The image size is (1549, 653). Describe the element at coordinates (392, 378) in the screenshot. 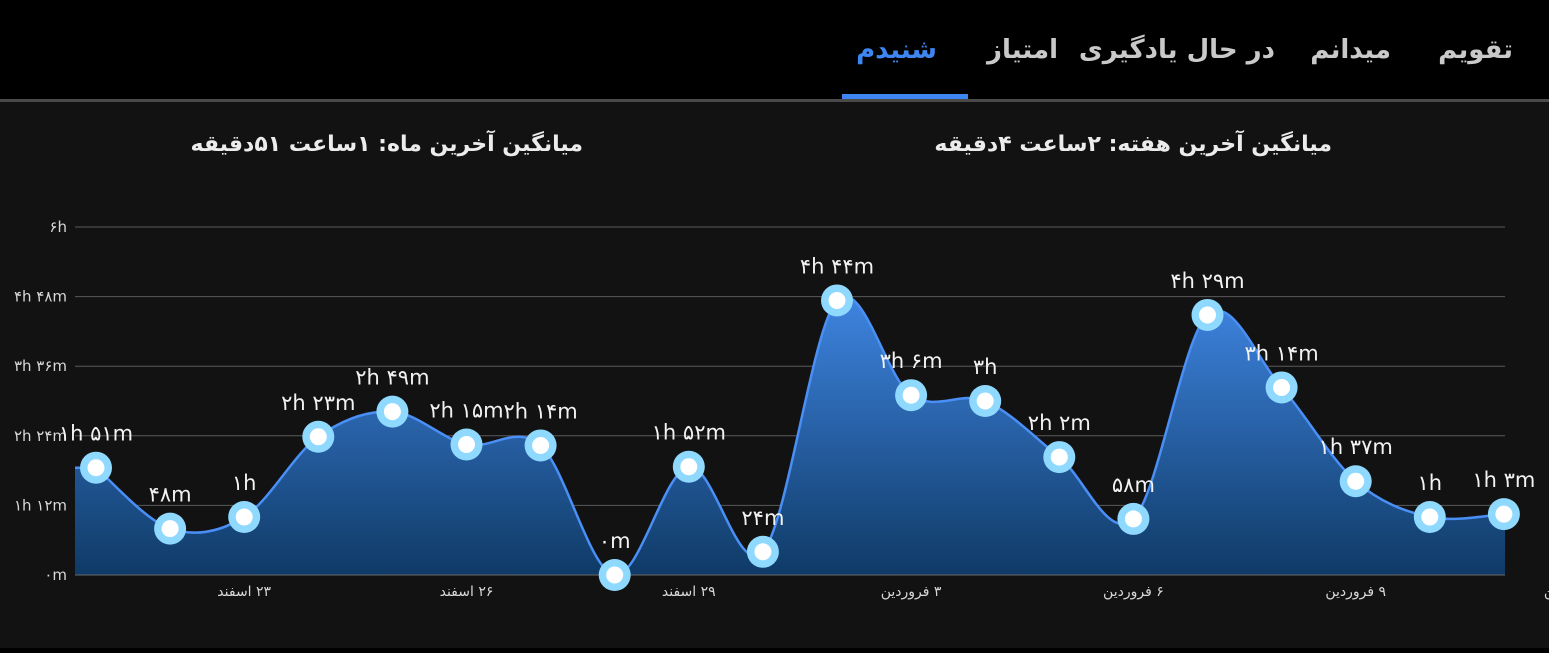

I see `data-label: ۲h ۴۹m` at that location.